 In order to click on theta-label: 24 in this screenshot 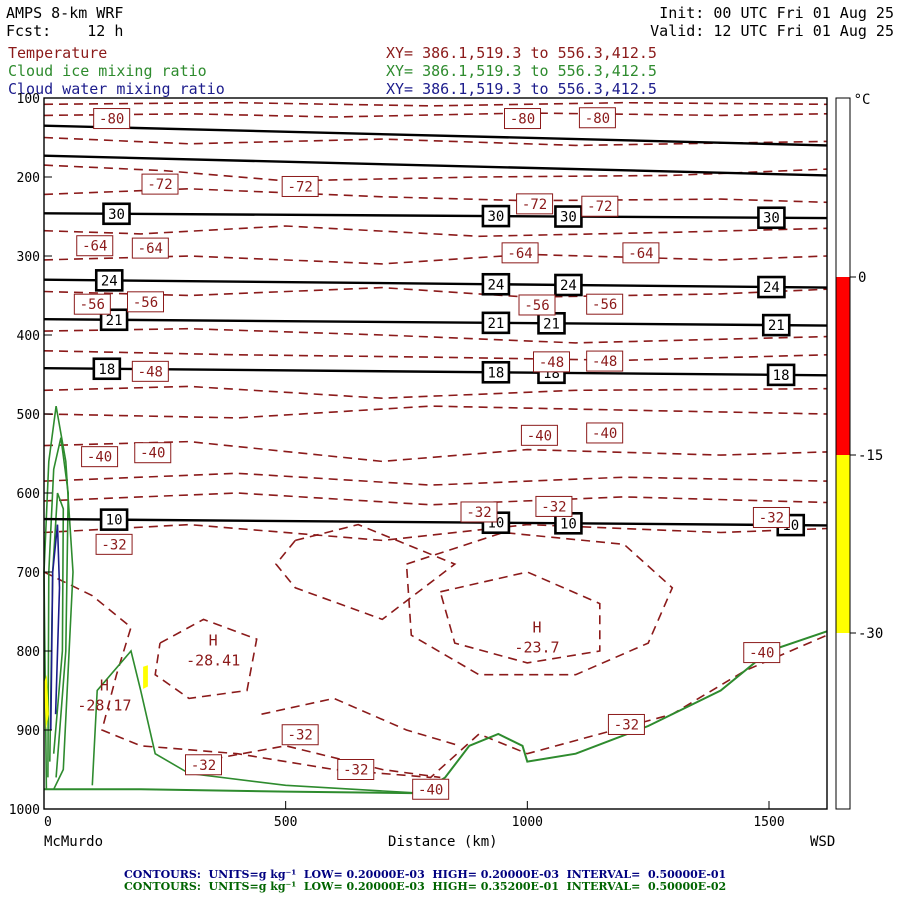, I will do `click(109, 281)`.